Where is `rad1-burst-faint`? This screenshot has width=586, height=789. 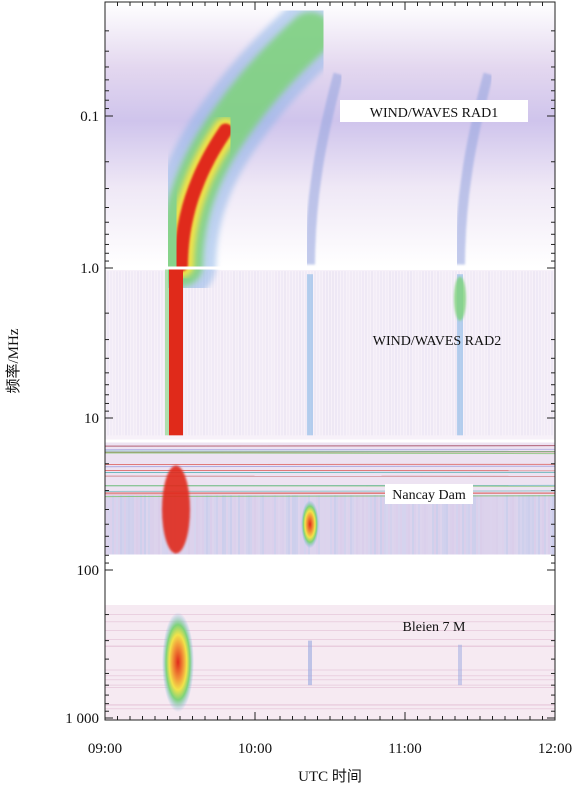 rad1-burst-faint is located at coordinates (324, 168).